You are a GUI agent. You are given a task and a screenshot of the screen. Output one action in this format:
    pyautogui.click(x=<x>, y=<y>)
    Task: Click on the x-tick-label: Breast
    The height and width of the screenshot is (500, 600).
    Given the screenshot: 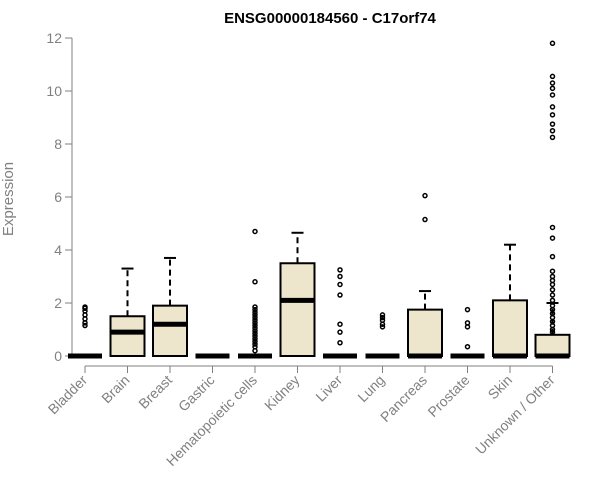 What is the action you would take?
    pyautogui.click(x=155, y=392)
    